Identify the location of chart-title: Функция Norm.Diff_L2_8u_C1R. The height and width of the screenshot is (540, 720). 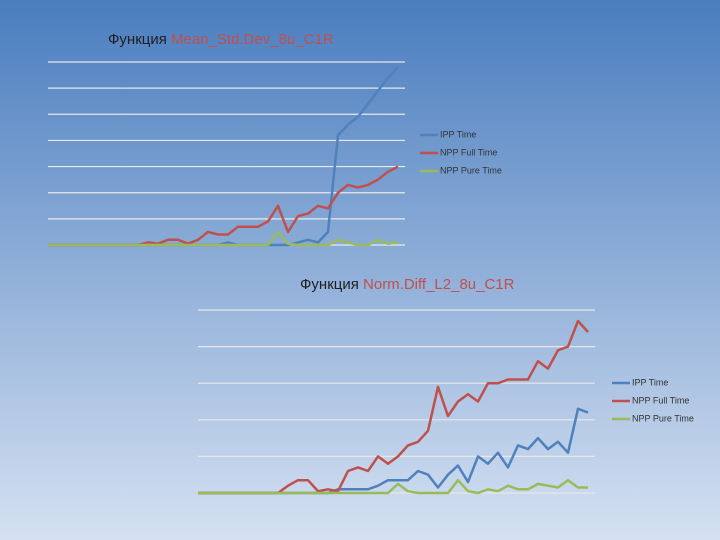
(407, 284).